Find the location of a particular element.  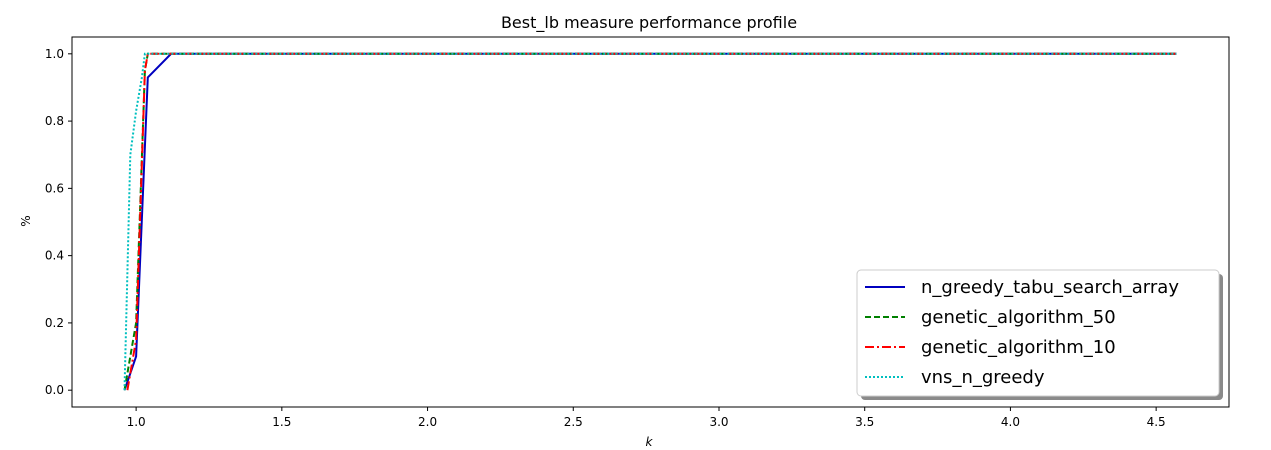

x-tick-label: 3.5 is located at coordinates (864, 422).